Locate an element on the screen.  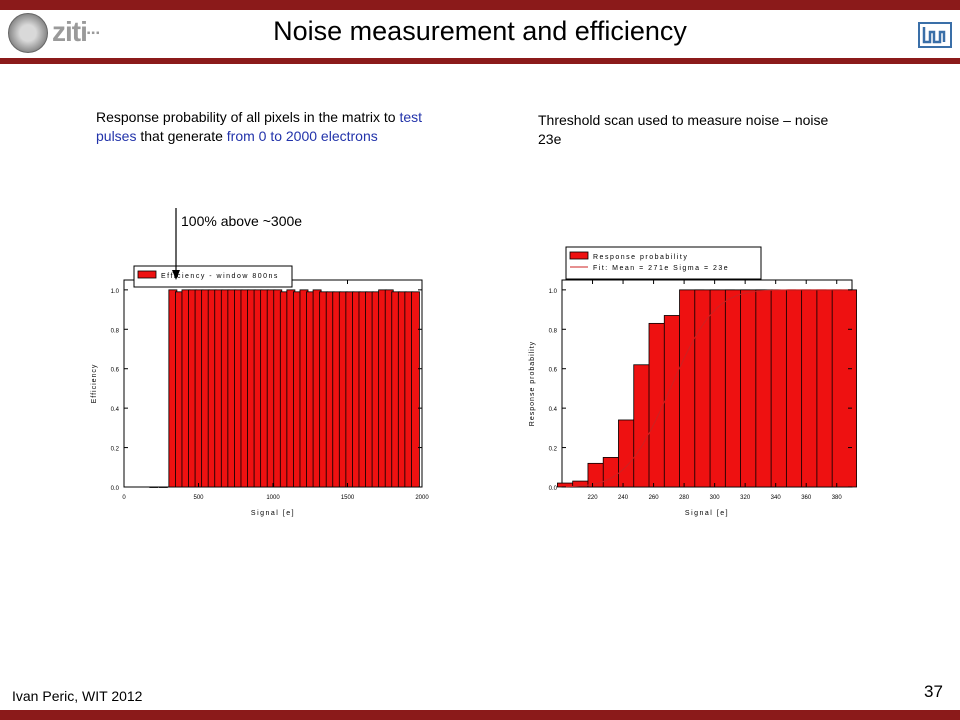
x-tick-label-1: 500 is located at coordinates (198, 498).